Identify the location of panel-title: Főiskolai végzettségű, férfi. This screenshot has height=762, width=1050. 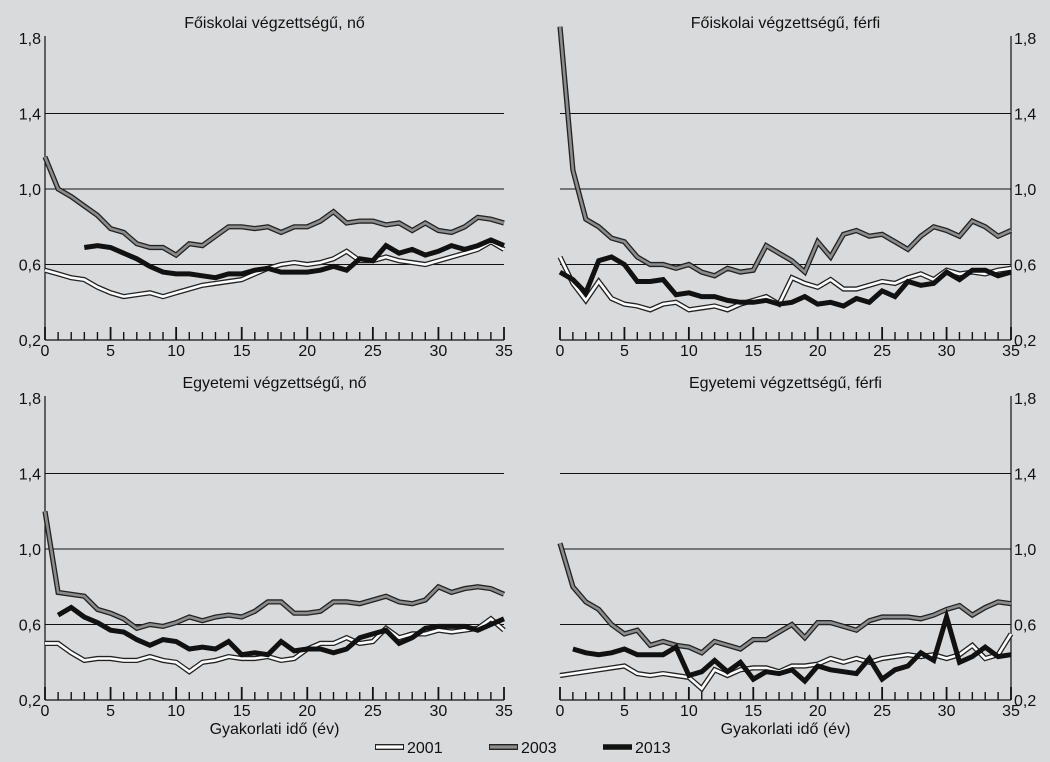
(785, 23).